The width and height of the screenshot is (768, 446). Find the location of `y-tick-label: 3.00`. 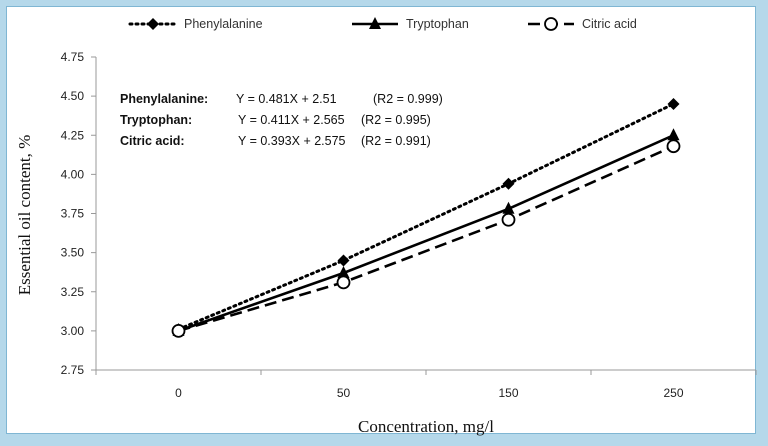

y-tick-label: 3.00 is located at coordinates (73, 331).